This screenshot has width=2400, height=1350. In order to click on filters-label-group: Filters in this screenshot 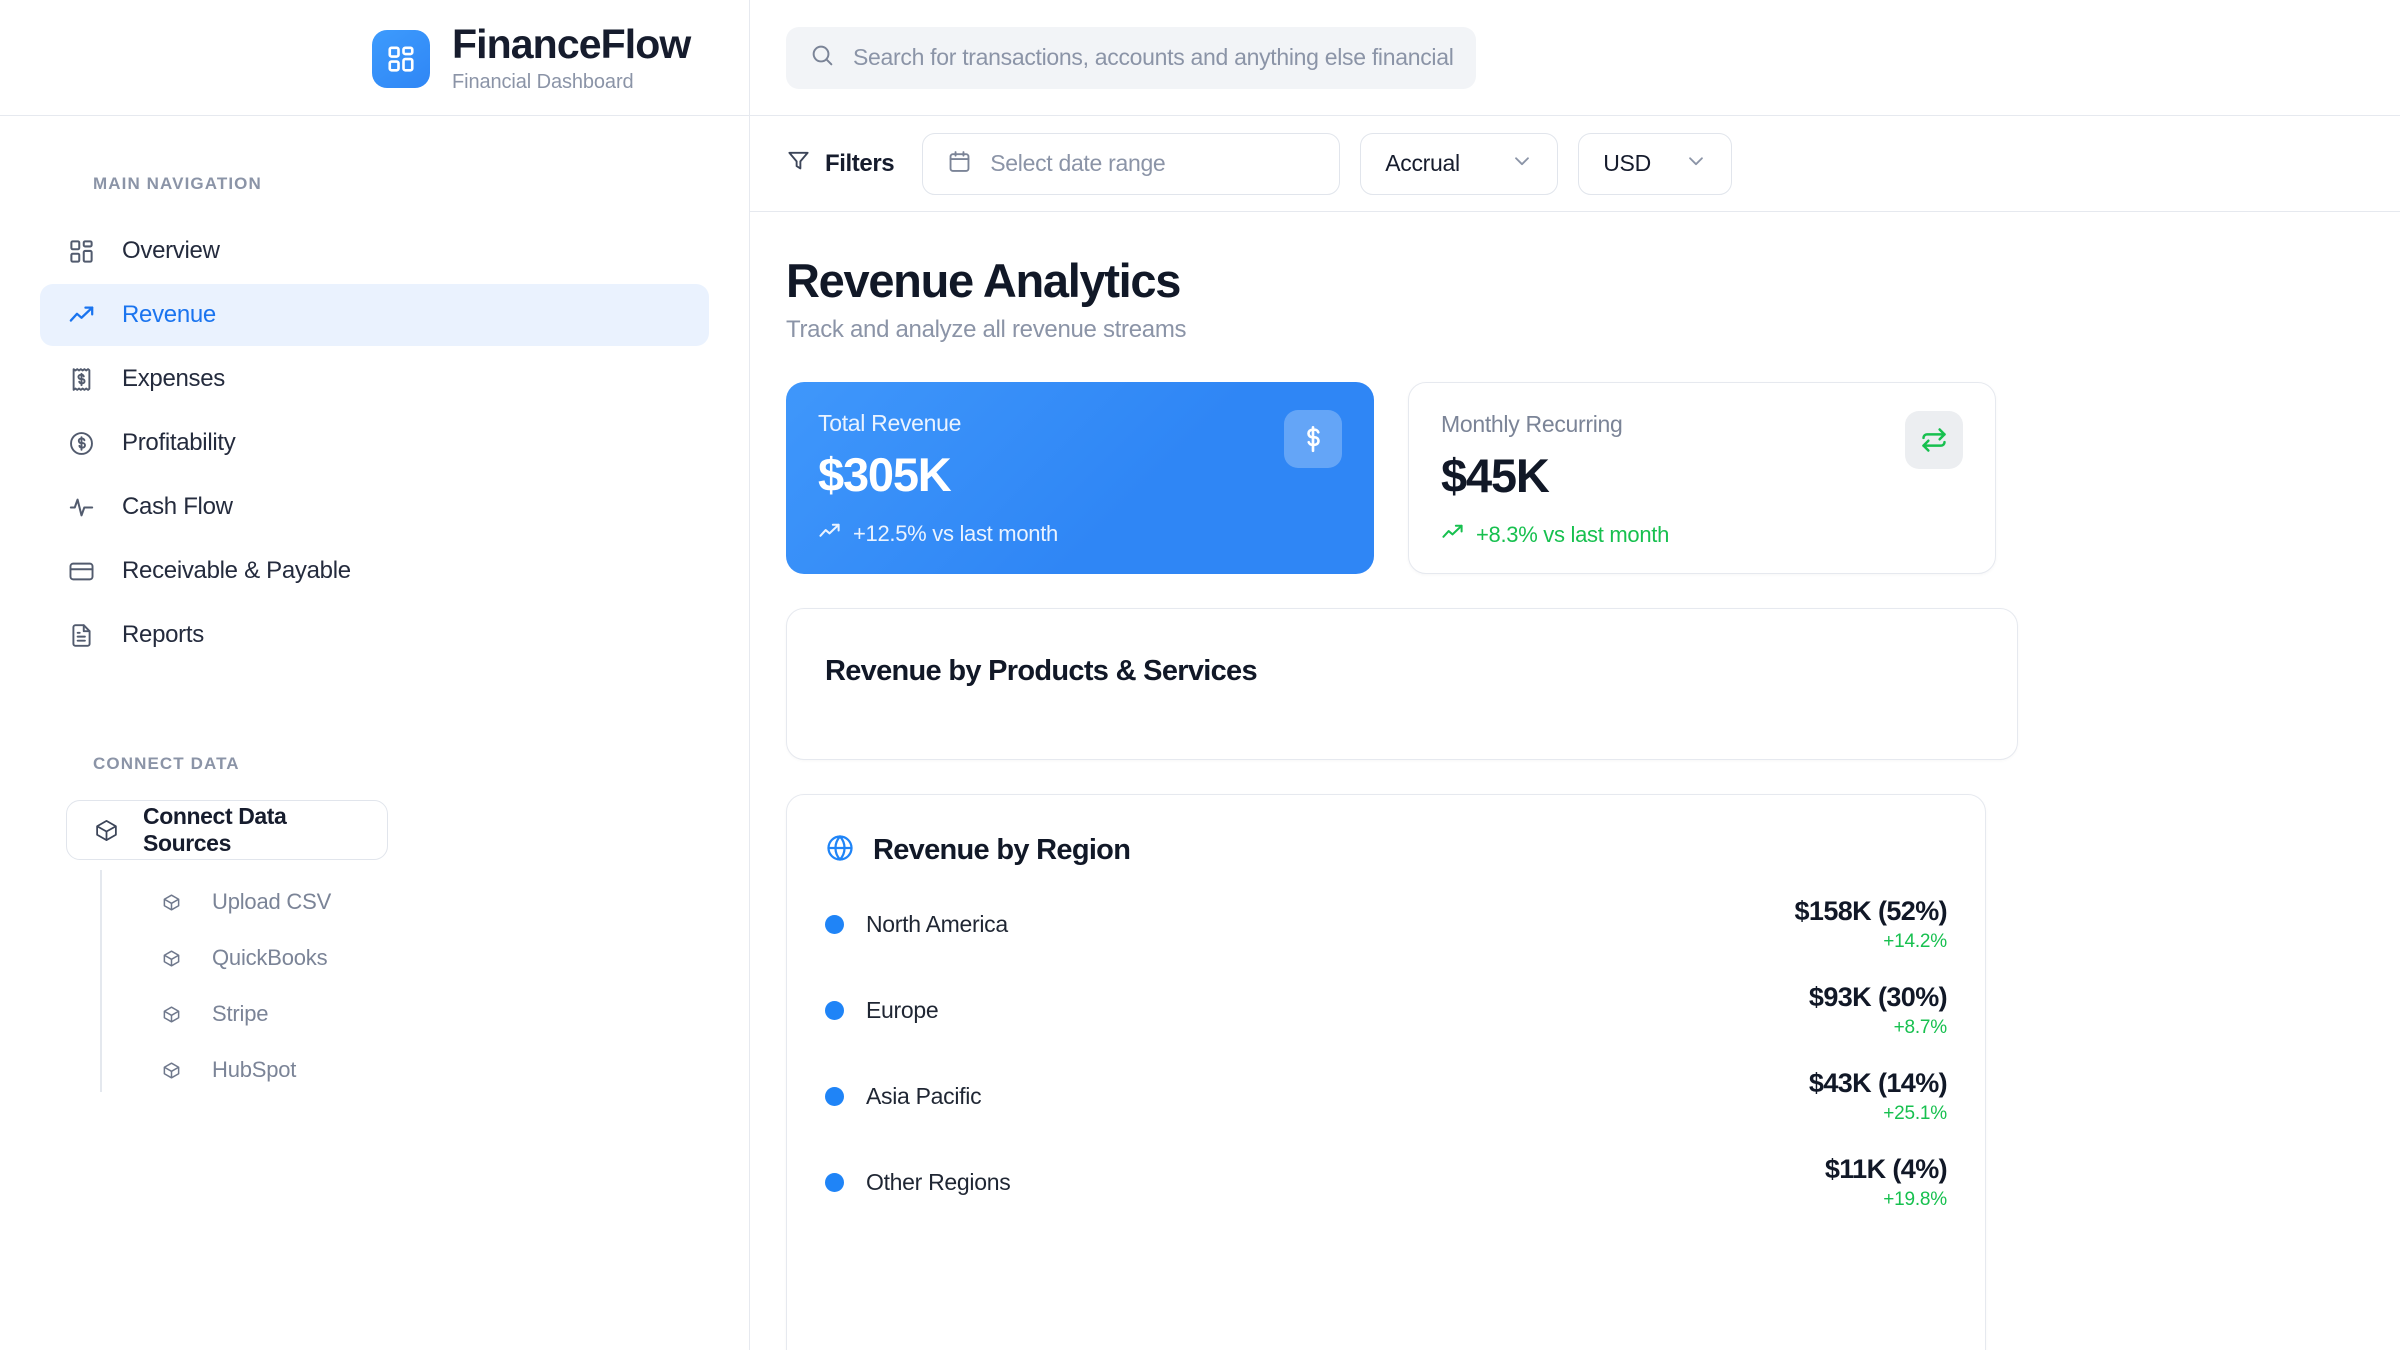, I will do `click(840, 164)`.